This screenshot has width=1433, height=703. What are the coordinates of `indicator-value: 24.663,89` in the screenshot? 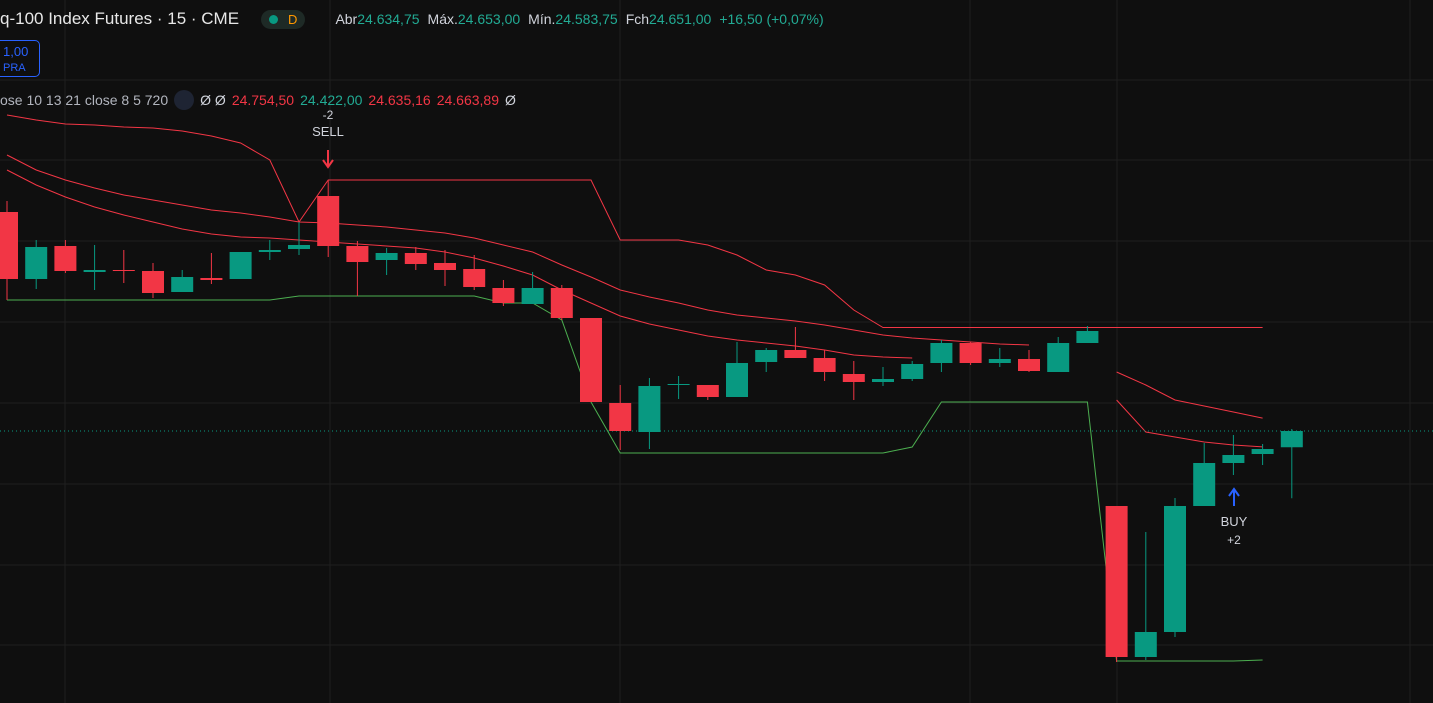 It's located at (467, 100).